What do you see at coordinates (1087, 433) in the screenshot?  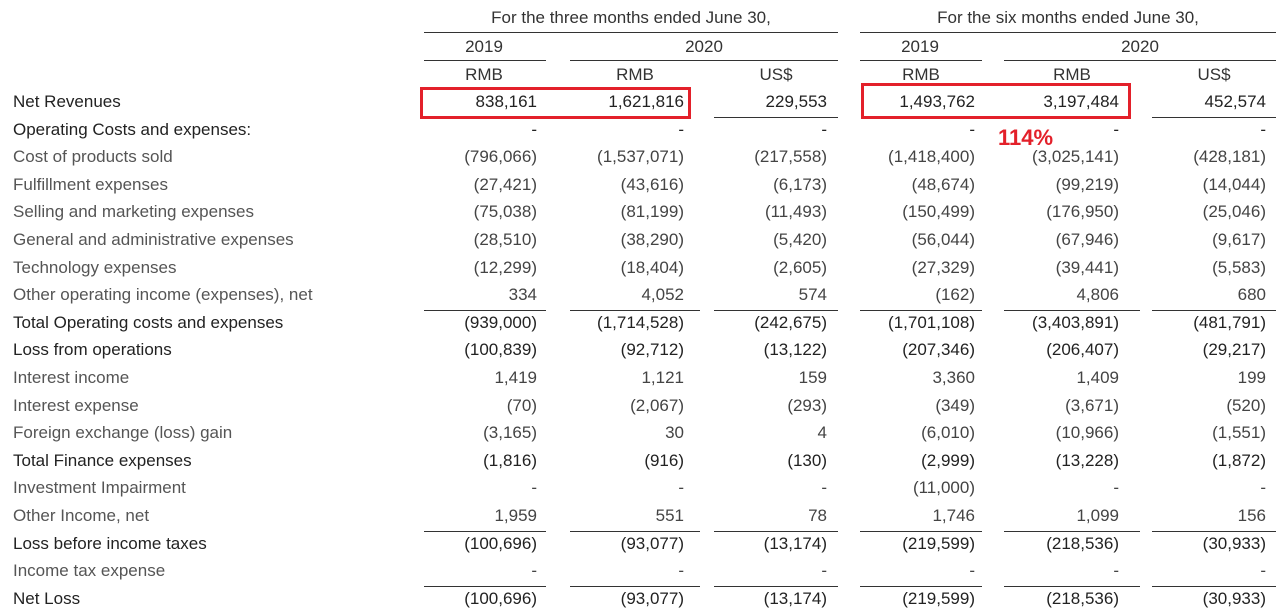 I see `table-cell: (10,966)` at bounding box center [1087, 433].